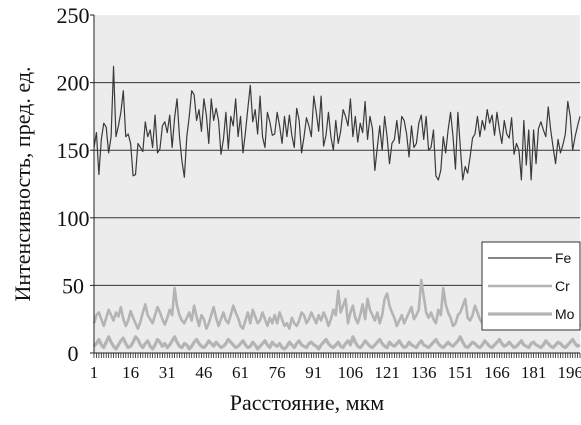 The image size is (581, 425). I want to click on legend-label-fe: Fe, so click(563, 258).